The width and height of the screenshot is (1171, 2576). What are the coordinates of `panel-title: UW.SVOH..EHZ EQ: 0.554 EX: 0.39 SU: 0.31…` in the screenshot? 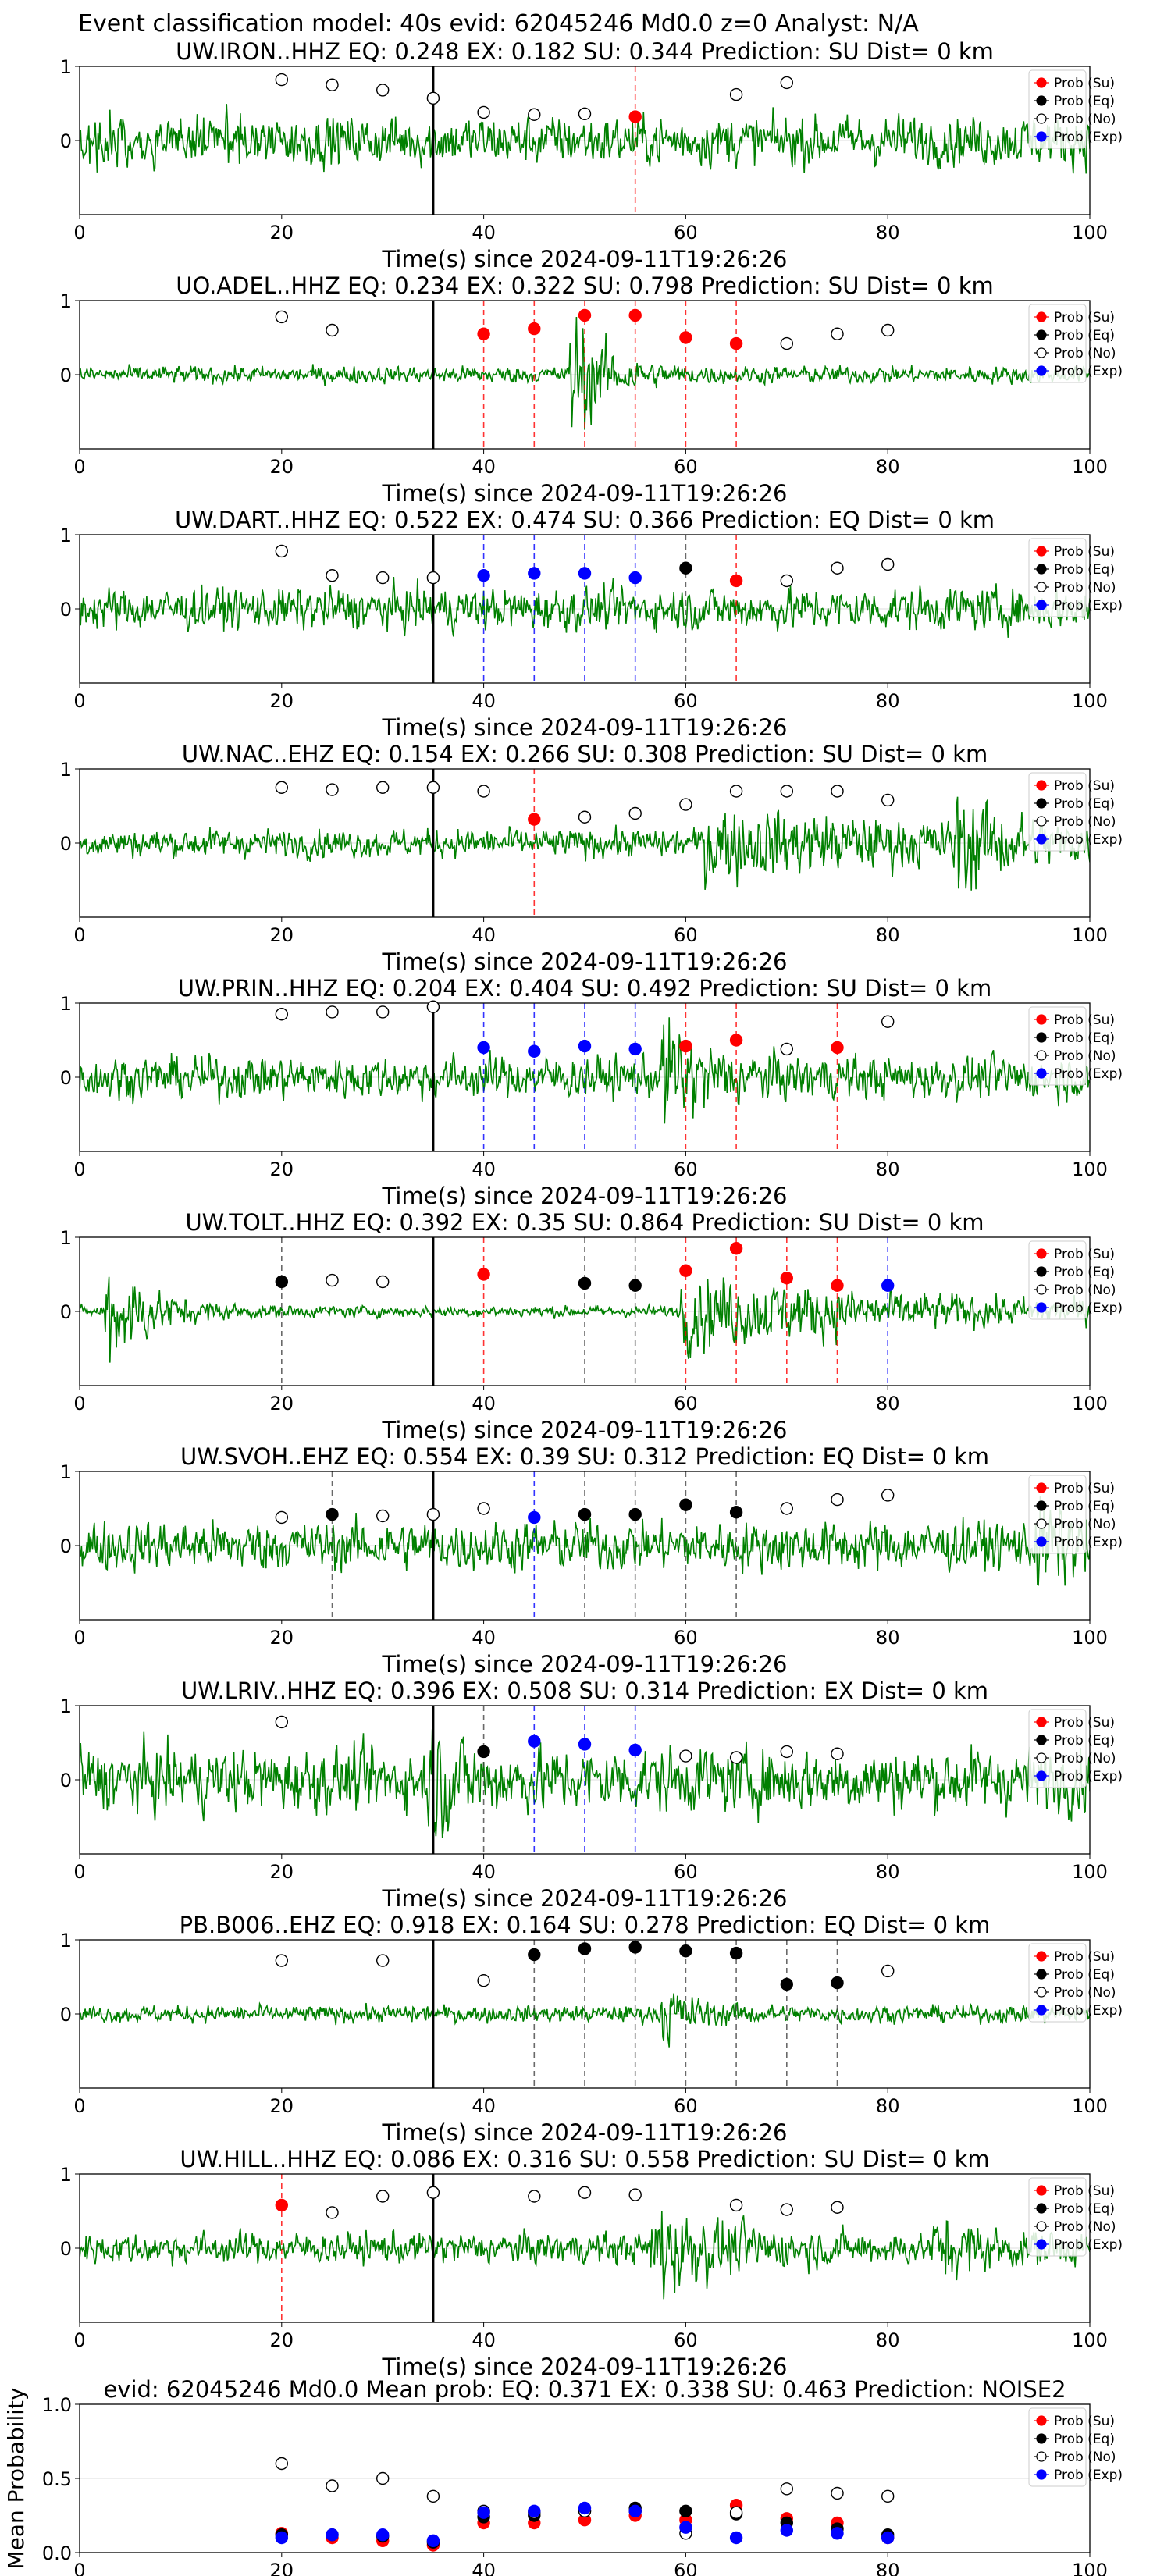 It's located at (584, 1456).